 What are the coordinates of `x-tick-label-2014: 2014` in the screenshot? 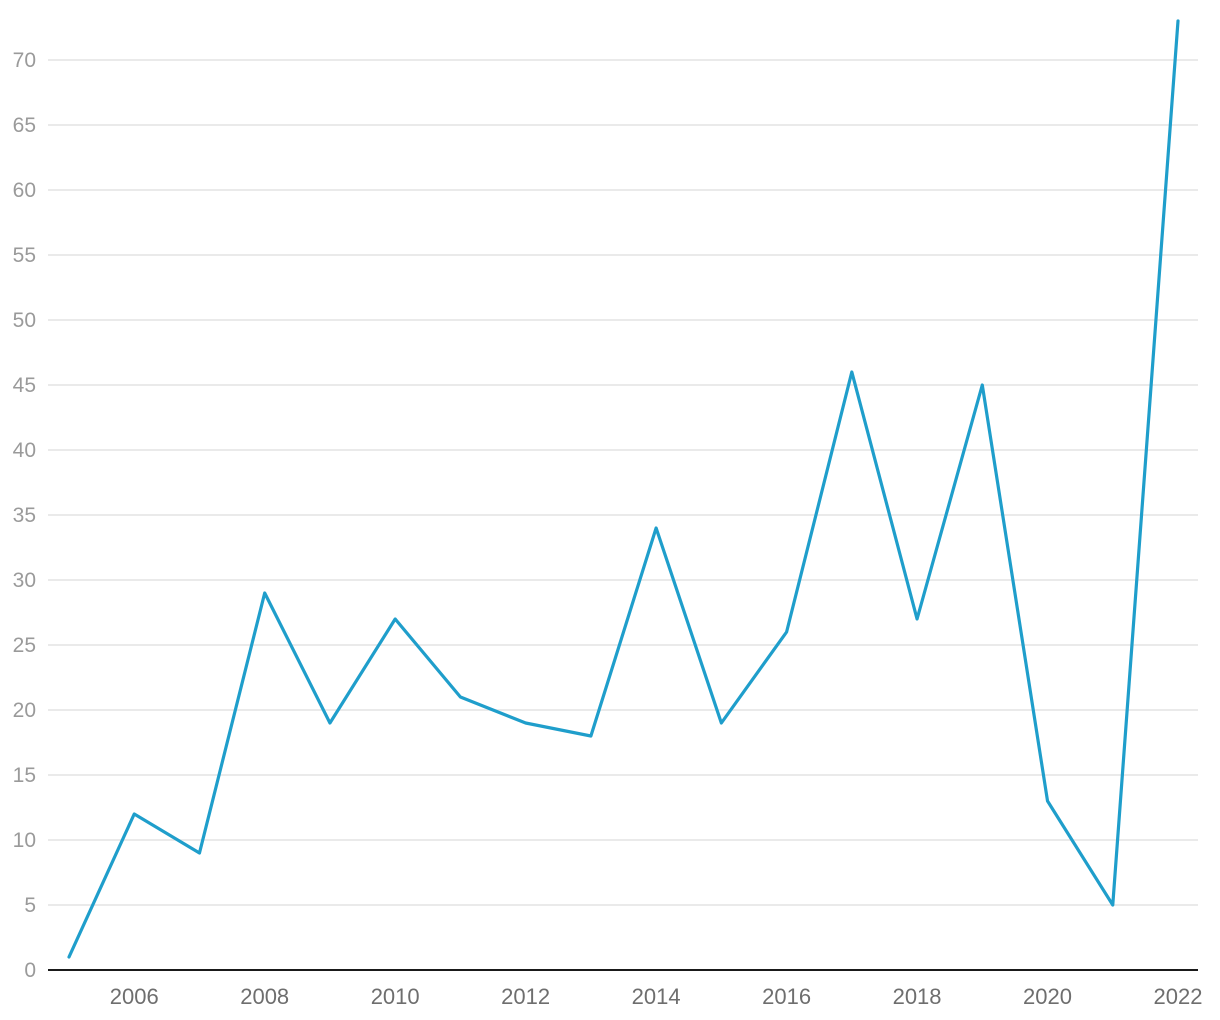 It's located at (656, 996).